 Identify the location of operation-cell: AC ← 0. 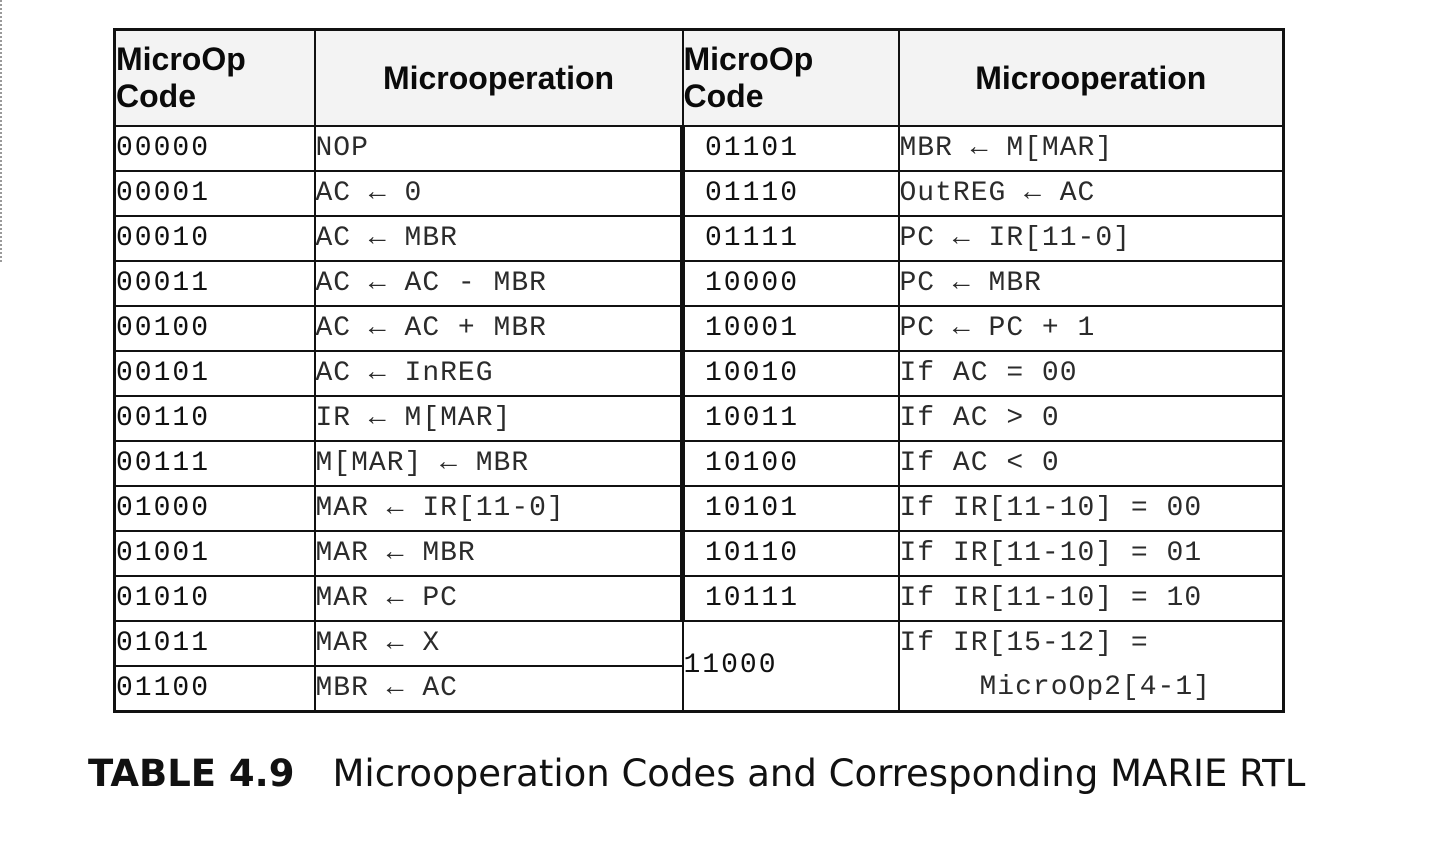
(498, 193).